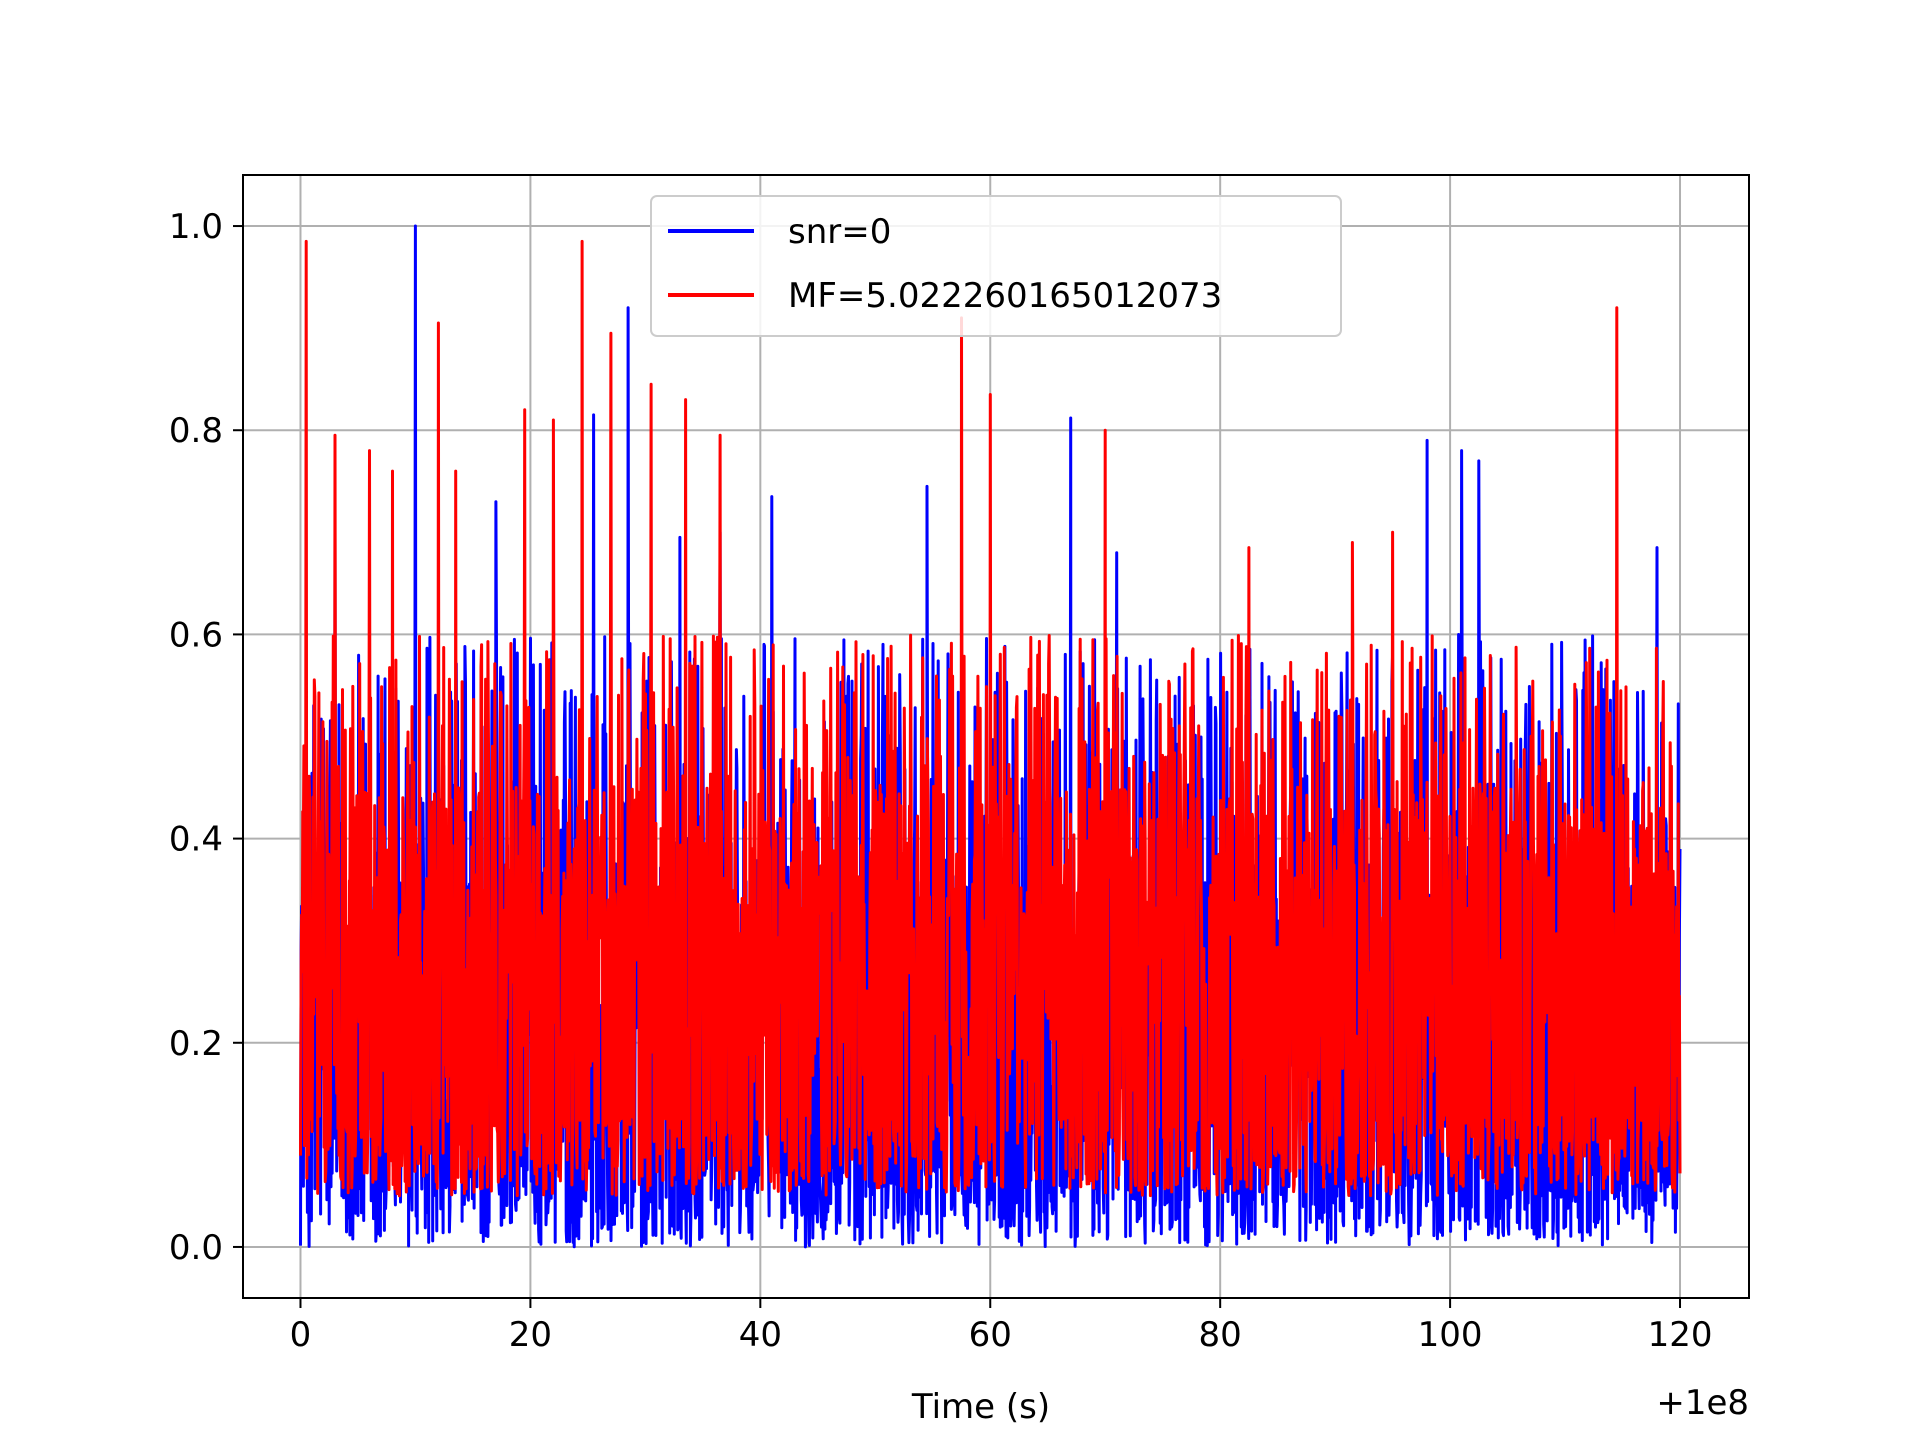 This screenshot has width=1920, height=1440. What do you see at coordinates (990, 1335) in the screenshot?
I see `x-tick-label: 60` at bounding box center [990, 1335].